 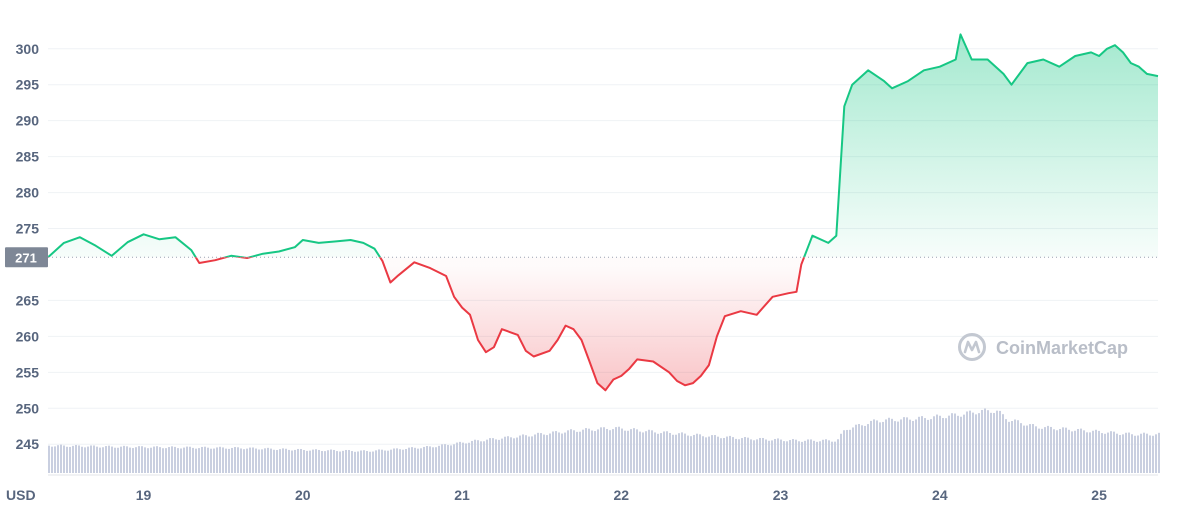 I want to click on x-tick-label: 25, so click(x=1099, y=495).